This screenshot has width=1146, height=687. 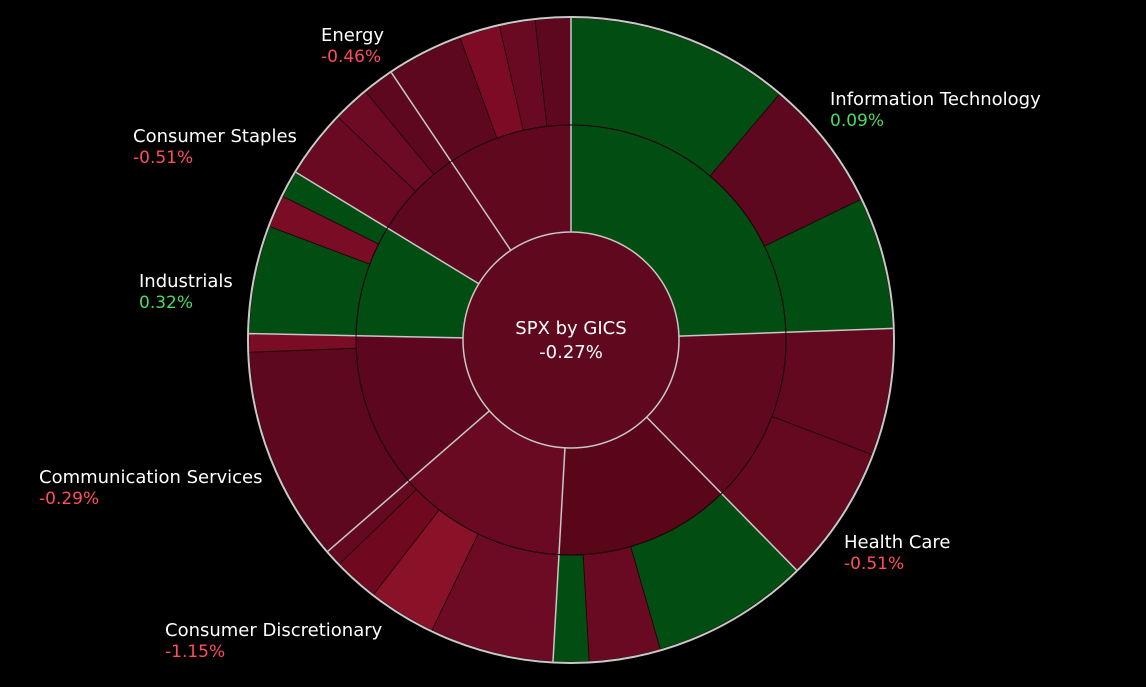 I want to click on label-information-technology: Information Technology, so click(x=935, y=99).